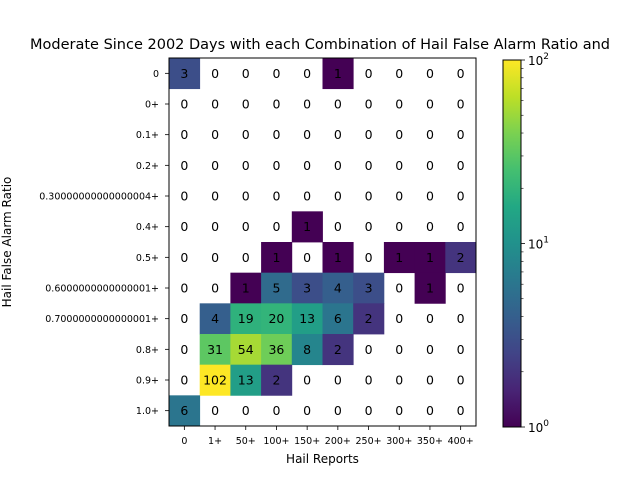 The width and height of the screenshot is (640, 480). I want to click on colorbar-ticks: 10⁰ 10¹ 10², so click(535, 243).